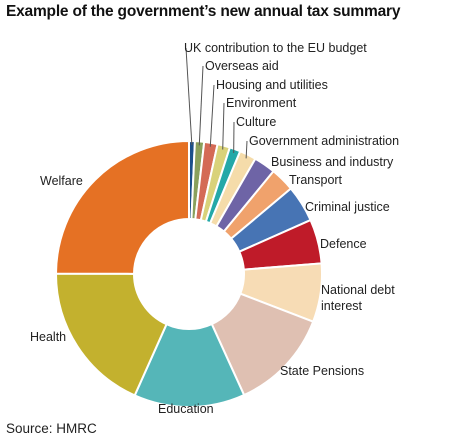 This screenshot has height=442, width=475. Describe the element at coordinates (324, 141) in the screenshot. I see `label-government-administration: Government administration` at that location.